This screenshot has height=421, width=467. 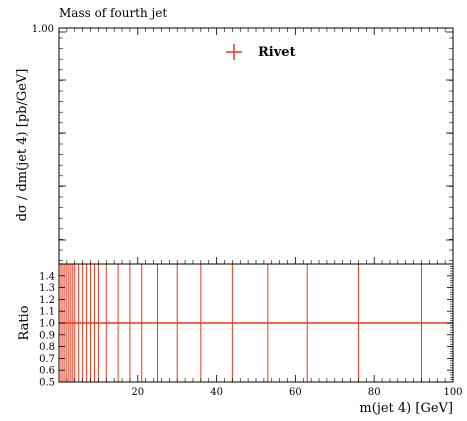 I want to click on ratio-xtick-label: 80, so click(x=374, y=392).